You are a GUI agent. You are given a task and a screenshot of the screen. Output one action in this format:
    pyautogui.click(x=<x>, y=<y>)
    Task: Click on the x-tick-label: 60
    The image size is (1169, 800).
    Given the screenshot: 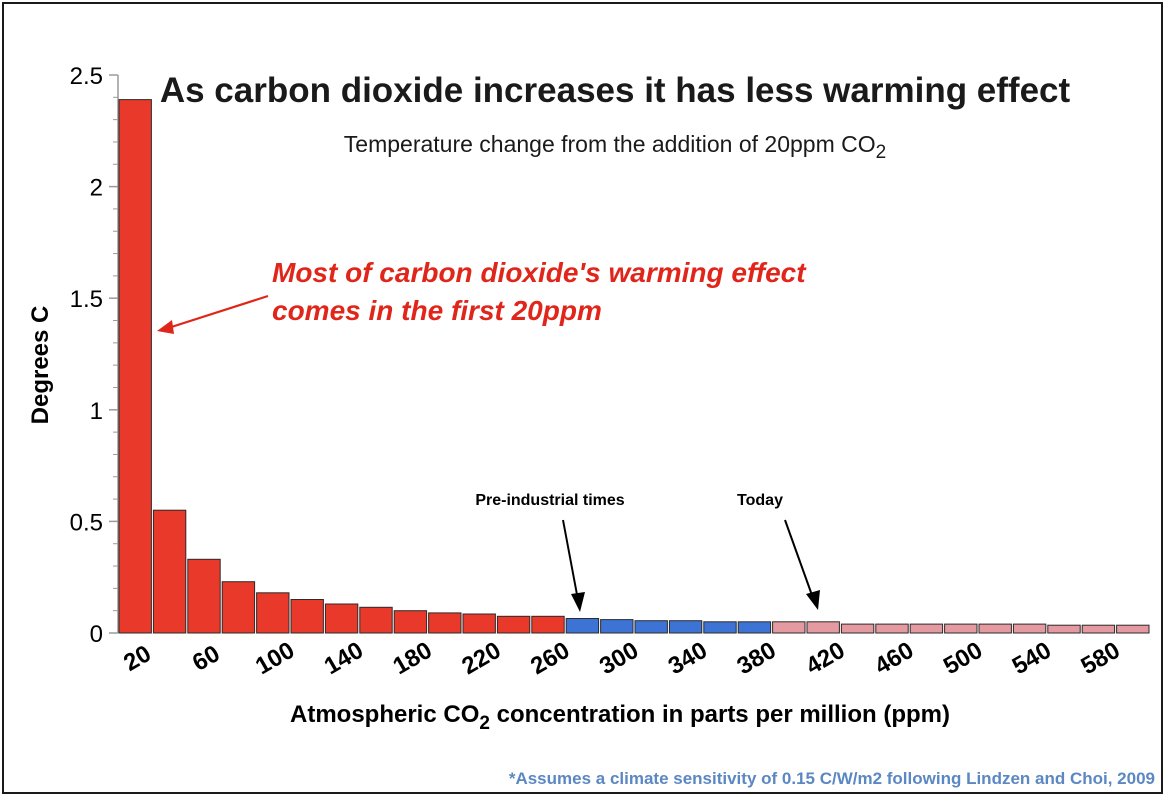 What is the action you would take?
    pyautogui.click(x=206, y=658)
    